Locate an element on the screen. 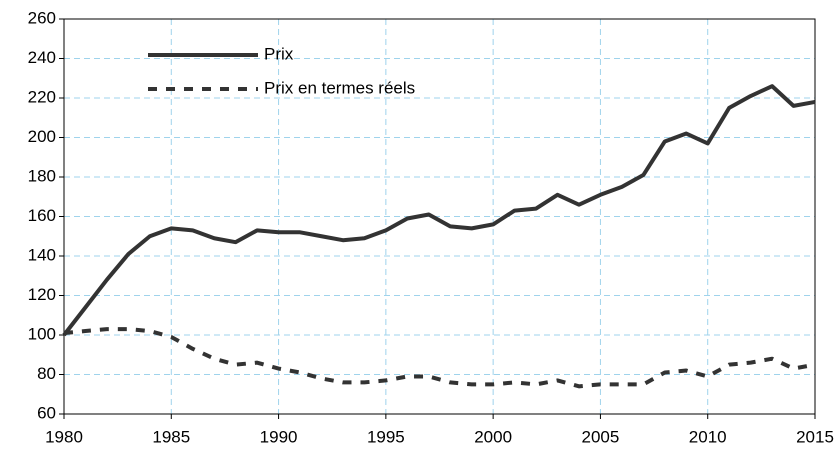 Image resolution: width=838 pixels, height=454 pixels. y-tick-label: 80 is located at coordinates (46, 373).